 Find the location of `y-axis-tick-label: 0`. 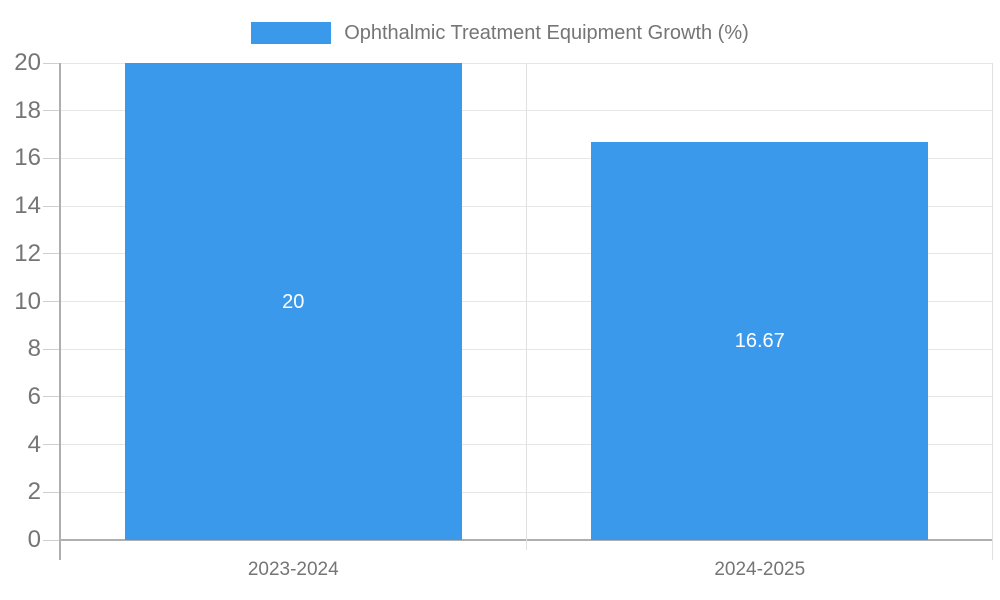

y-axis-tick-label: 0 is located at coordinates (34, 539).